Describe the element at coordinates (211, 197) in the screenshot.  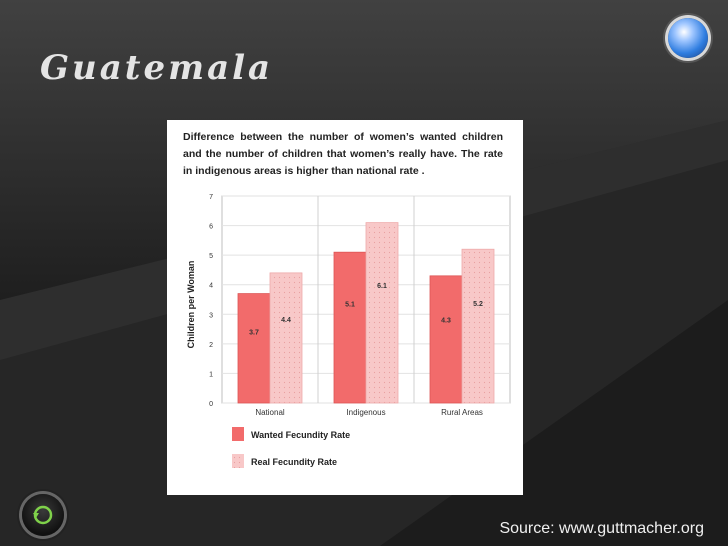
I see `y-tick-label: 7` at that location.